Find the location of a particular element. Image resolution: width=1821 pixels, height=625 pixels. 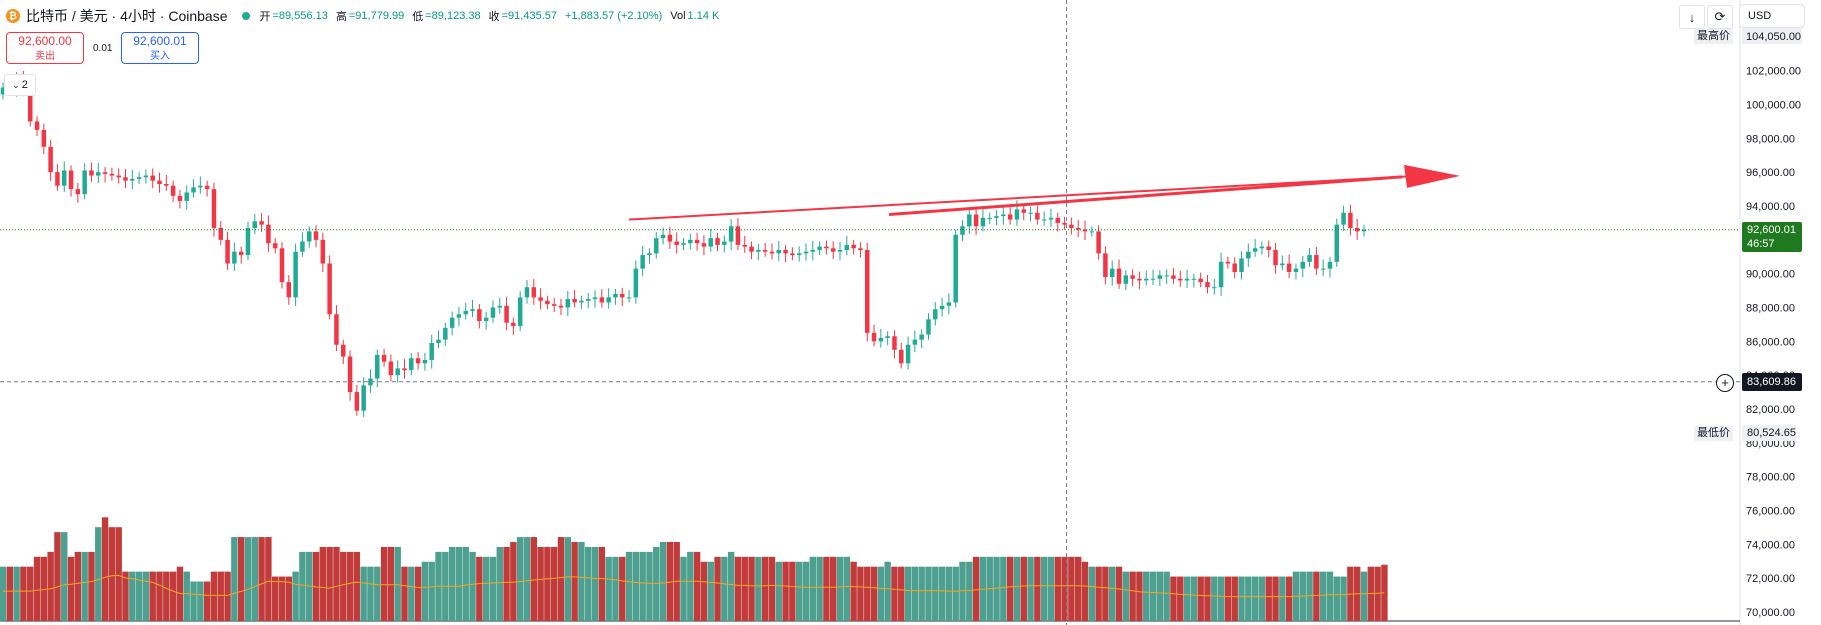

plus-icon: + is located at coordinates (1725, 383).